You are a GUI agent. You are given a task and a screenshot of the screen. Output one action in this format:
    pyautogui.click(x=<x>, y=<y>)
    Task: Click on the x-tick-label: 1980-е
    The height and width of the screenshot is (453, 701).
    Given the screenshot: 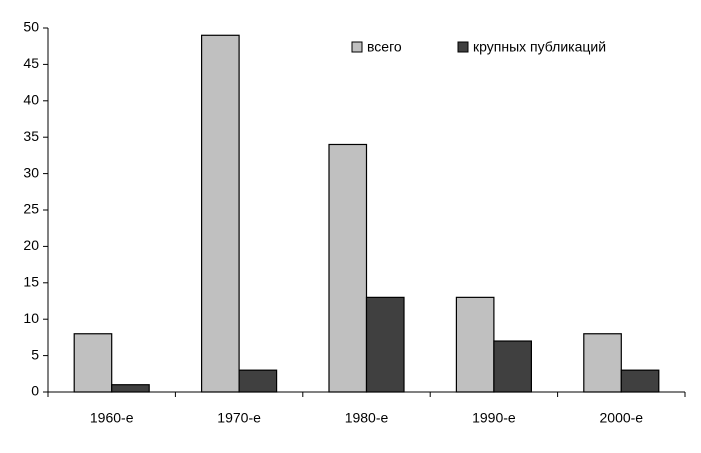 What is the action you would take?
    pyautogui.click(x=367, y=418)
    